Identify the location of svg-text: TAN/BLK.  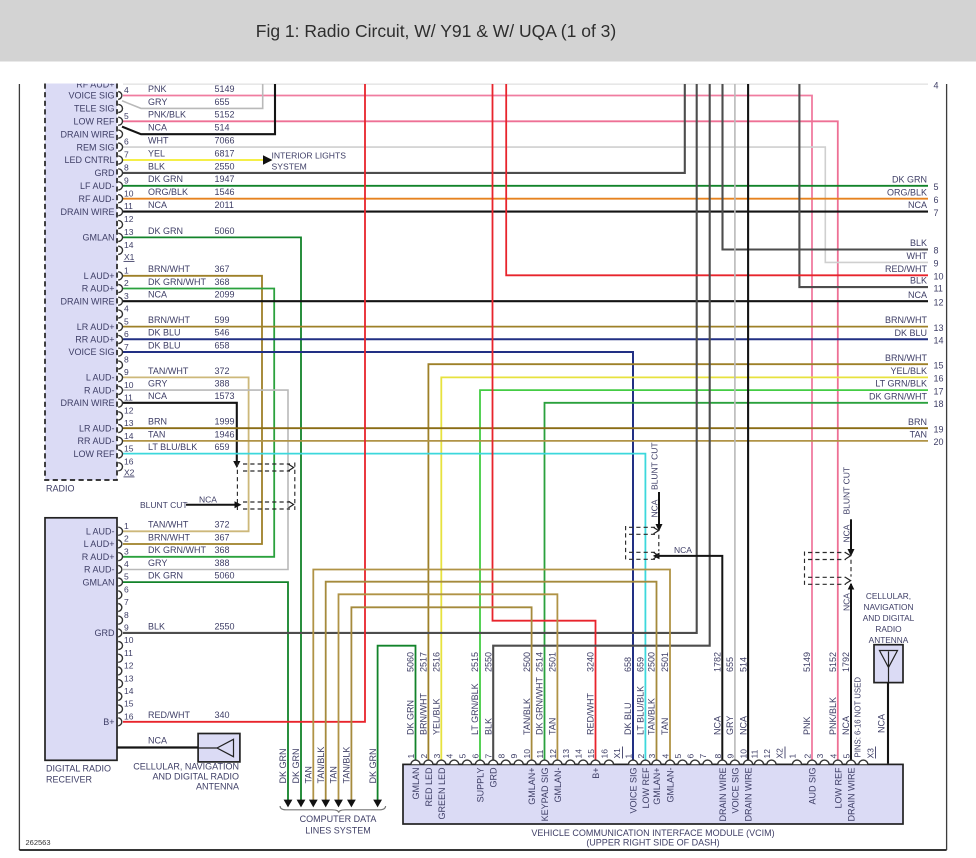
(527, 716).